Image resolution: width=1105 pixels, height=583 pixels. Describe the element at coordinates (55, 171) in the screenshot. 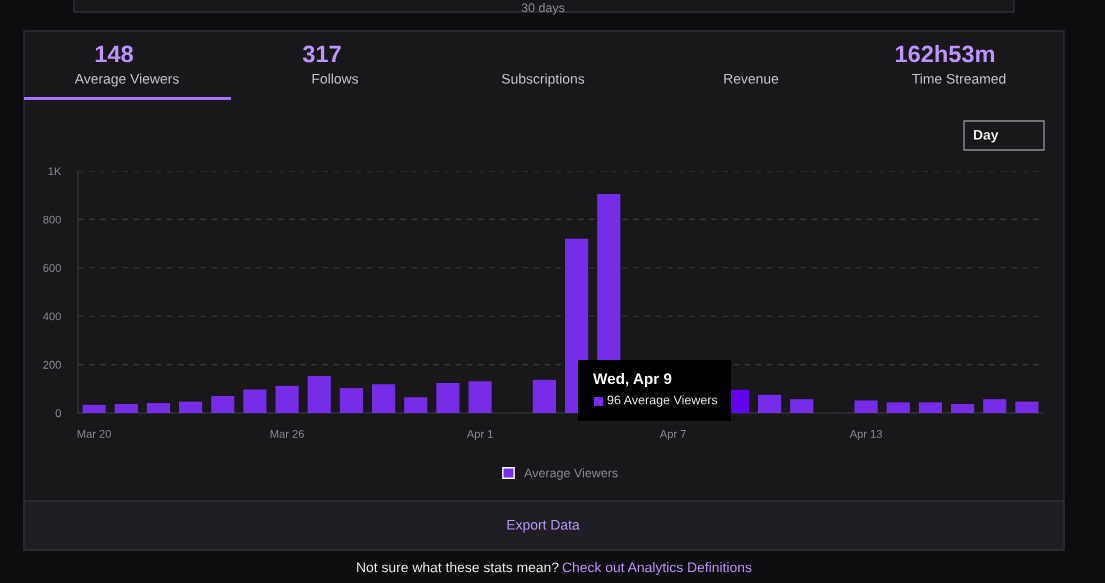

I see `y-tick-label: 1K` at that location.